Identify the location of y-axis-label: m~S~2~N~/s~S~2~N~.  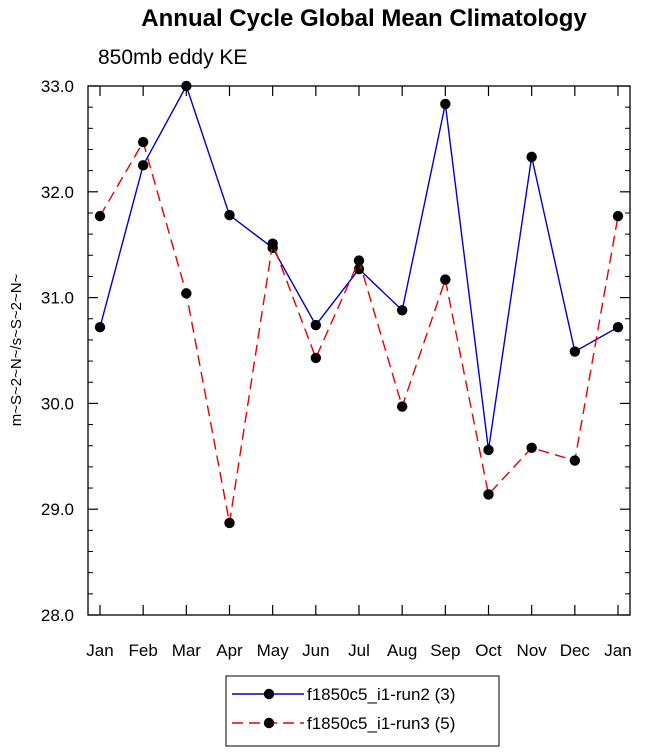
(16, 349).